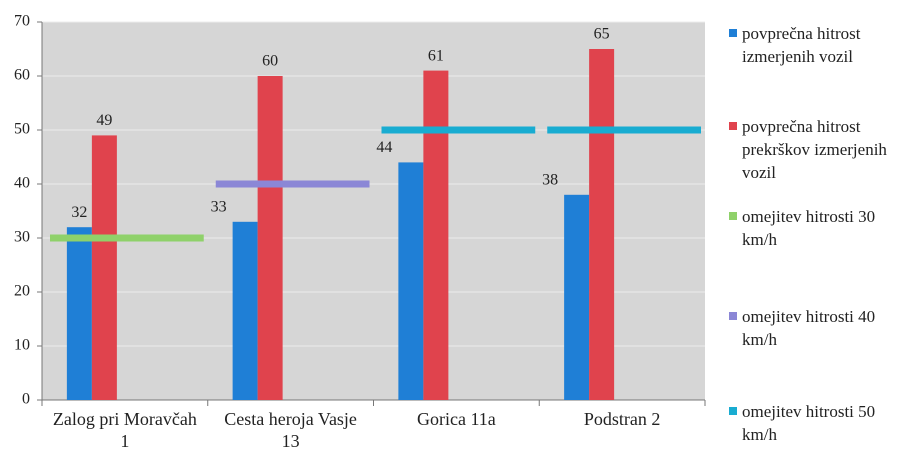  What do you see at coordinates (124, 430) in the screenshot?
I see `x-tick-label: Zalog pri Moravčah 1` at bounding box center [124, 430].